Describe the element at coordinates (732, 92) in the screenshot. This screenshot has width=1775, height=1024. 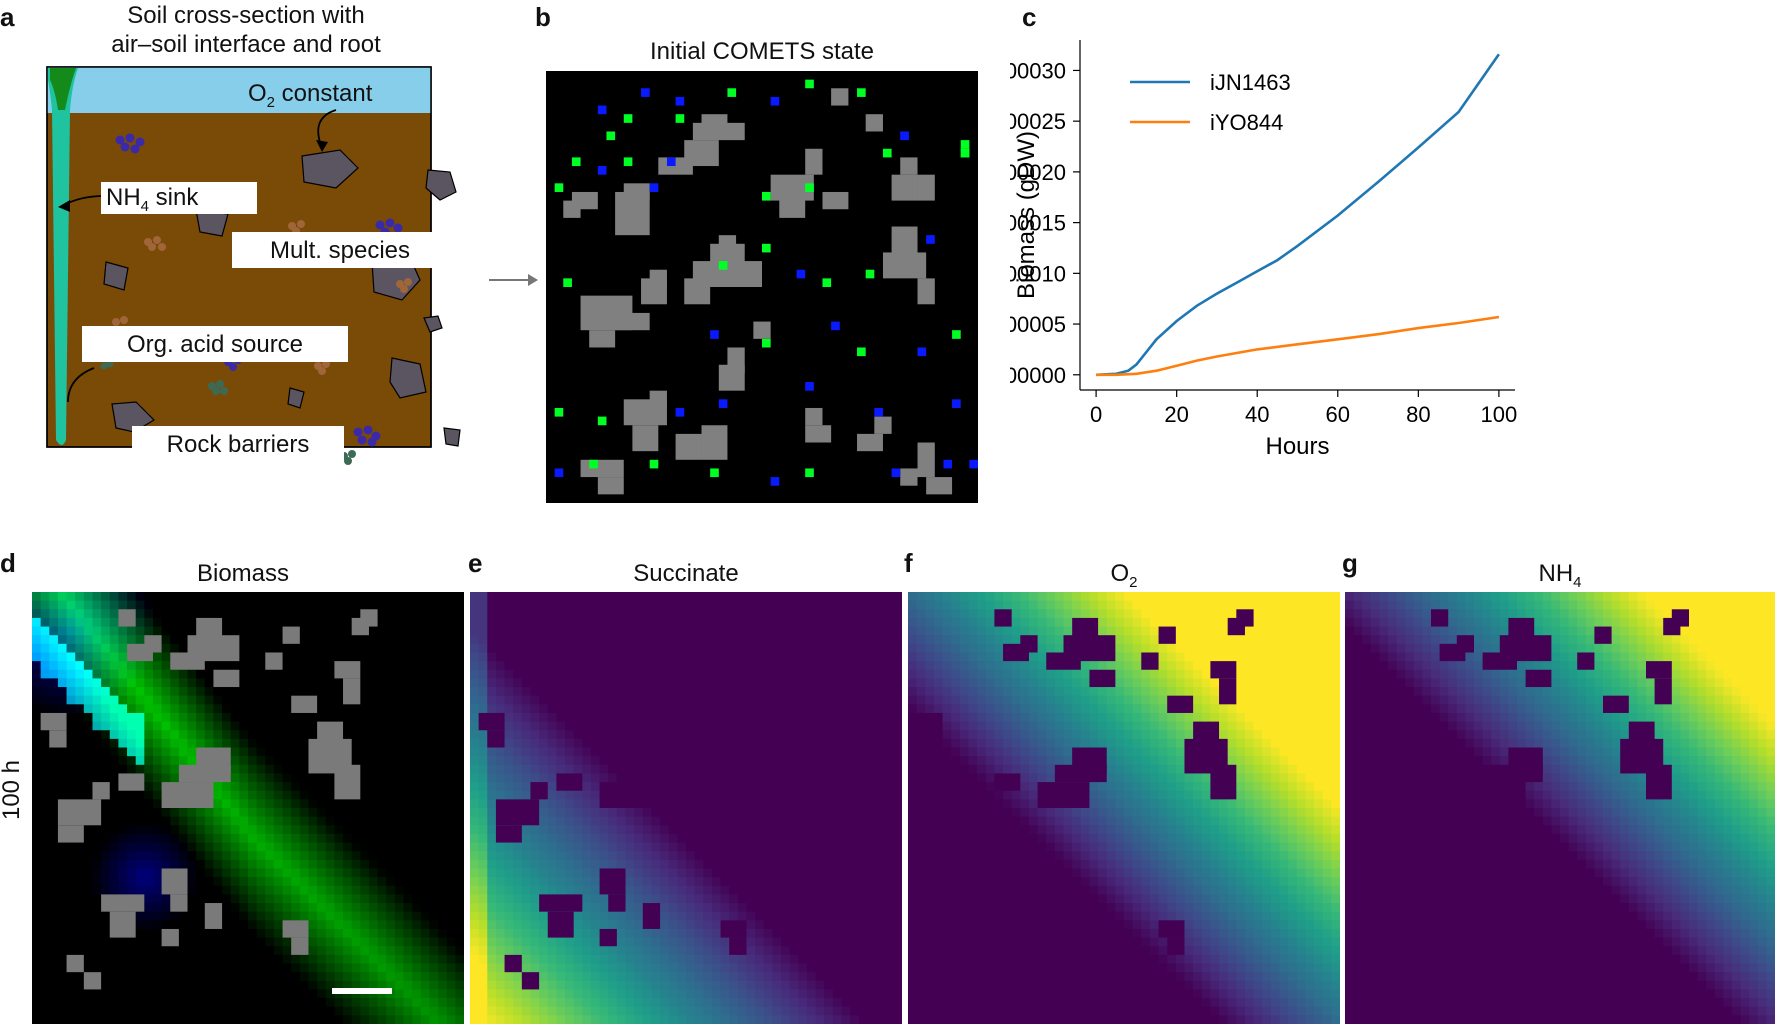
I see `species-cell` at that location.